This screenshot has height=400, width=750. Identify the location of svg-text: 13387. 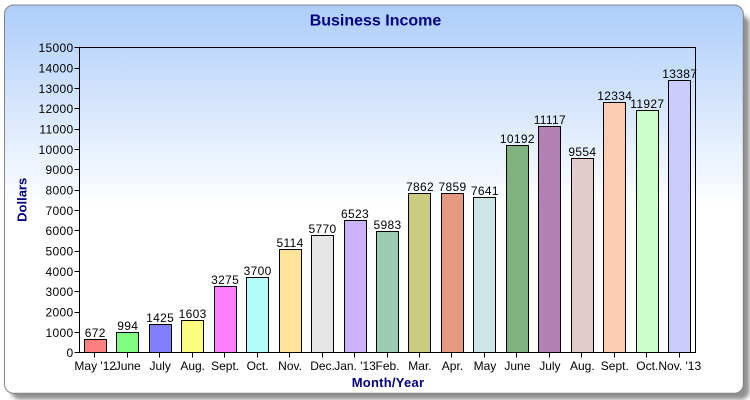
(679, 74).